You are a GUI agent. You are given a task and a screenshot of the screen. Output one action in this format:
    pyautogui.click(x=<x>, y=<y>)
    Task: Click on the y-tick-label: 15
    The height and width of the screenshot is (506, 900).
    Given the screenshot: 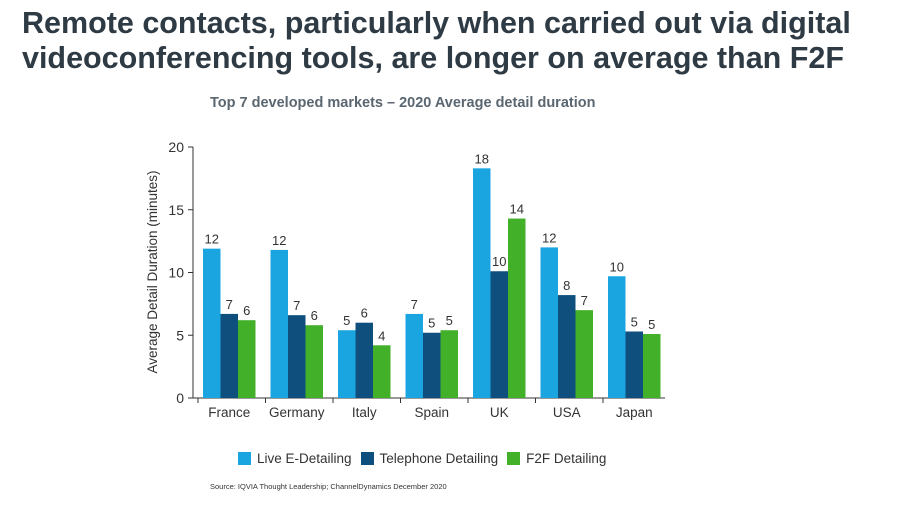 What is the action you would take?
    pyautogui.click(x=176, y=210)
    